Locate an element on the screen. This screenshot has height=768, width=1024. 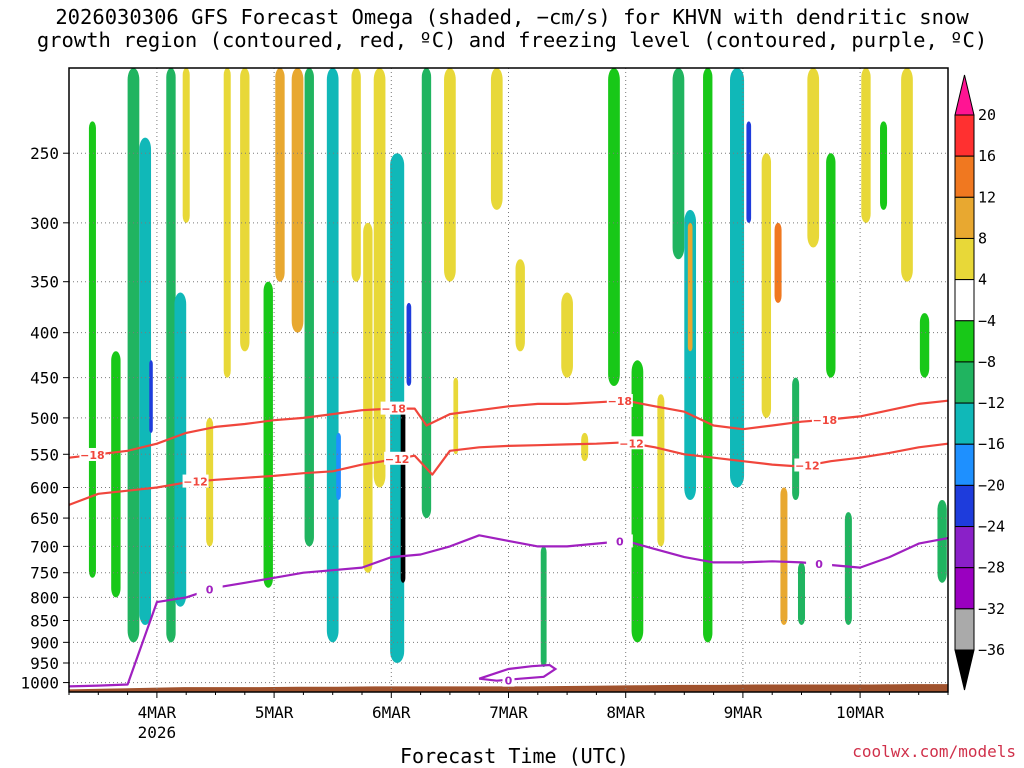
freezing-loop-label: 0 is located at coordinates (509, 681).